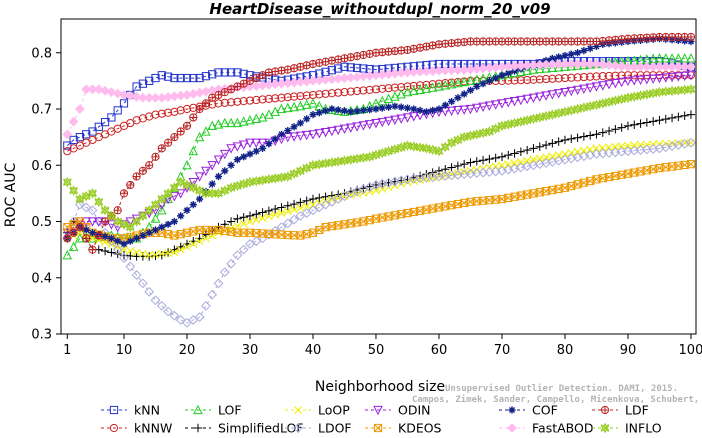 This screenshot has height=438, width=702. What do you see at coordinates (605, 410) in the screenshot?
I see `legend-marker` at bounding box center [605, 410].